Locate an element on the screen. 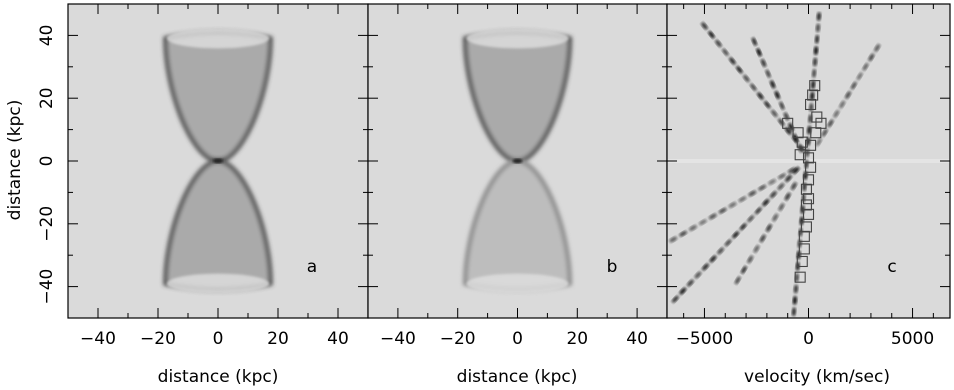 Image resolution: width=954 pixels, height=390 pixels. panel-b-upper-lobe-cap is located at coordinates (517, 38).